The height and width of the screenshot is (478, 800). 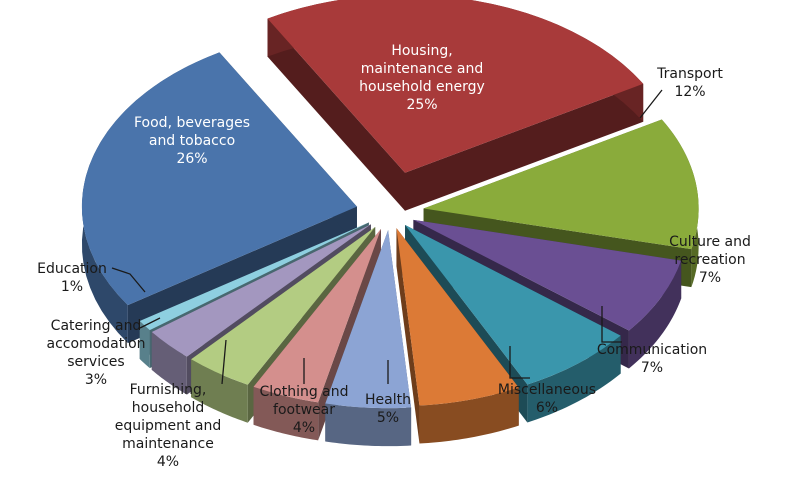 I want to click on label-line: Clothing and, so click(x=303, y=392).